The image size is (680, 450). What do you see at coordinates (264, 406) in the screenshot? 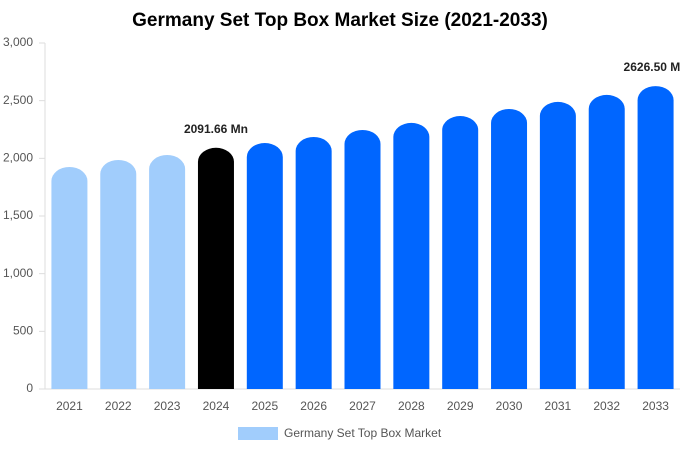
I see `x-tick-label: 2025` at bounding box center [264, 406].